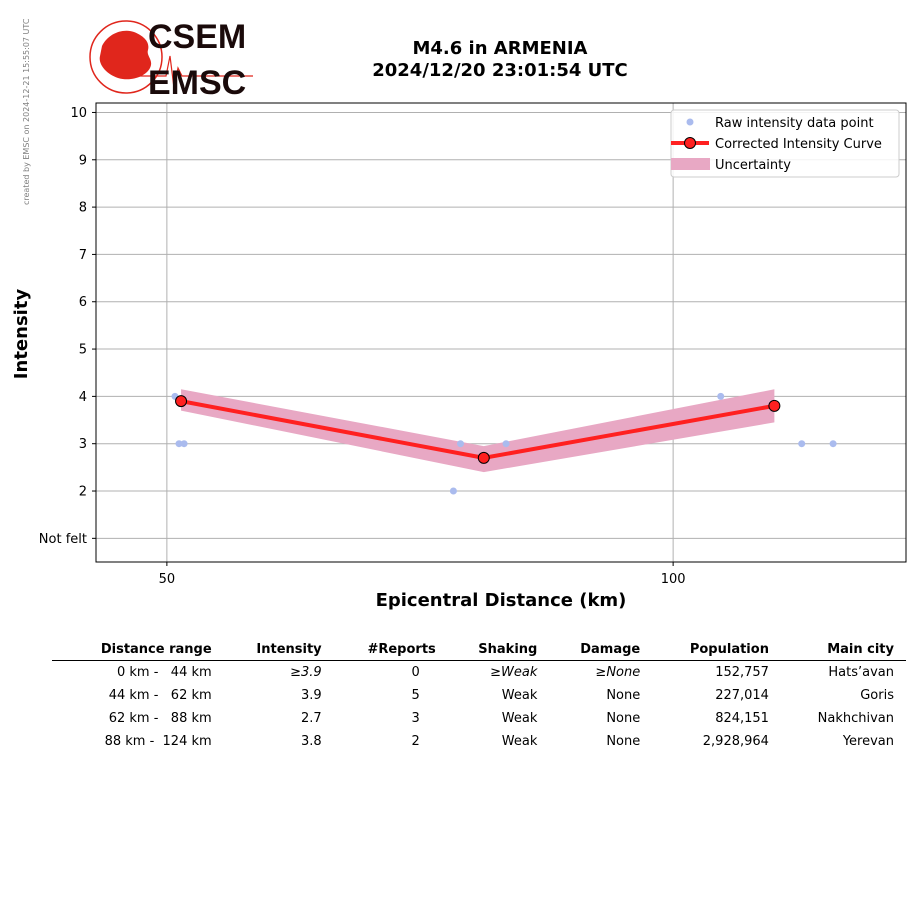 The height and width of the screenshot is (905, 915). What do you see at coordinates (601, 650) in the screenshot?
I see `header-damage: Damage` at bounding box center [601, 650].